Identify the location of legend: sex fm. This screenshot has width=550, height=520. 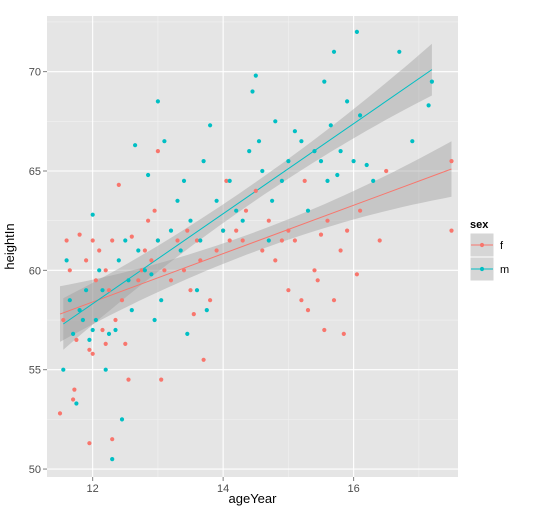
(489, 250).